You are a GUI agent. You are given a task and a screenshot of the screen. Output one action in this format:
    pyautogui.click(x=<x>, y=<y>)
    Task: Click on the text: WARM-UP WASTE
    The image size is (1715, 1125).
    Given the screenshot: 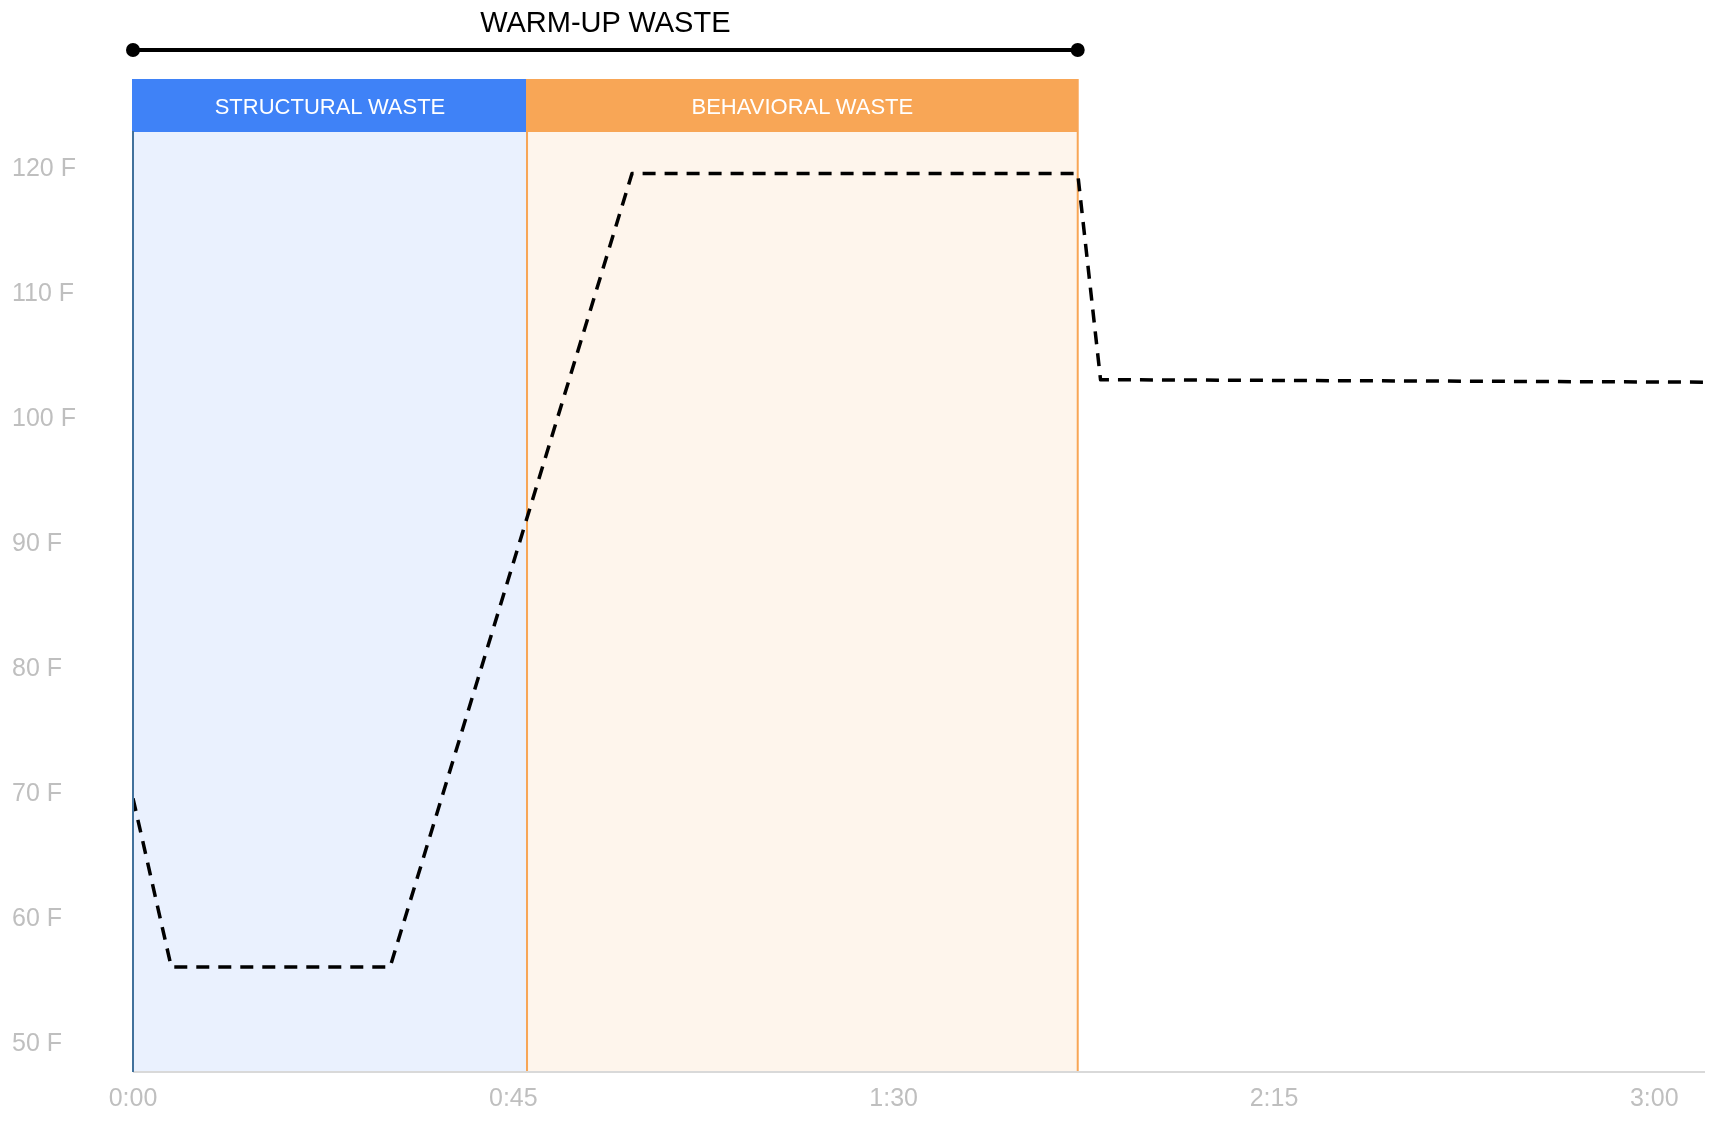 What is the action you would take?
    pyautogui.click(x=605, y=22)
    